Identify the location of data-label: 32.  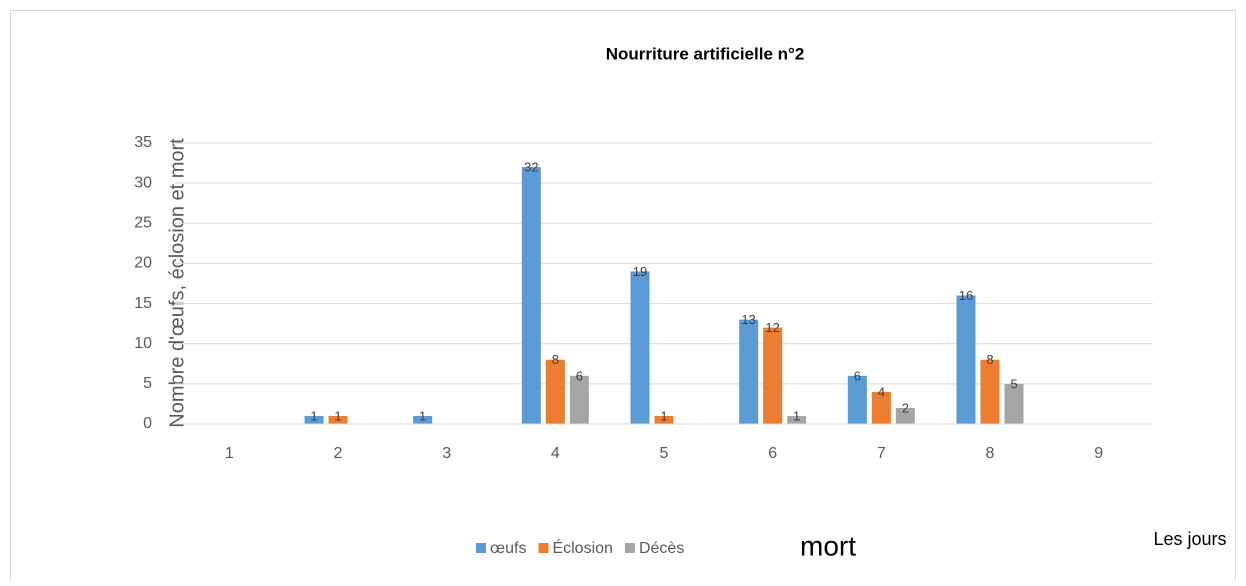
(531, 167).